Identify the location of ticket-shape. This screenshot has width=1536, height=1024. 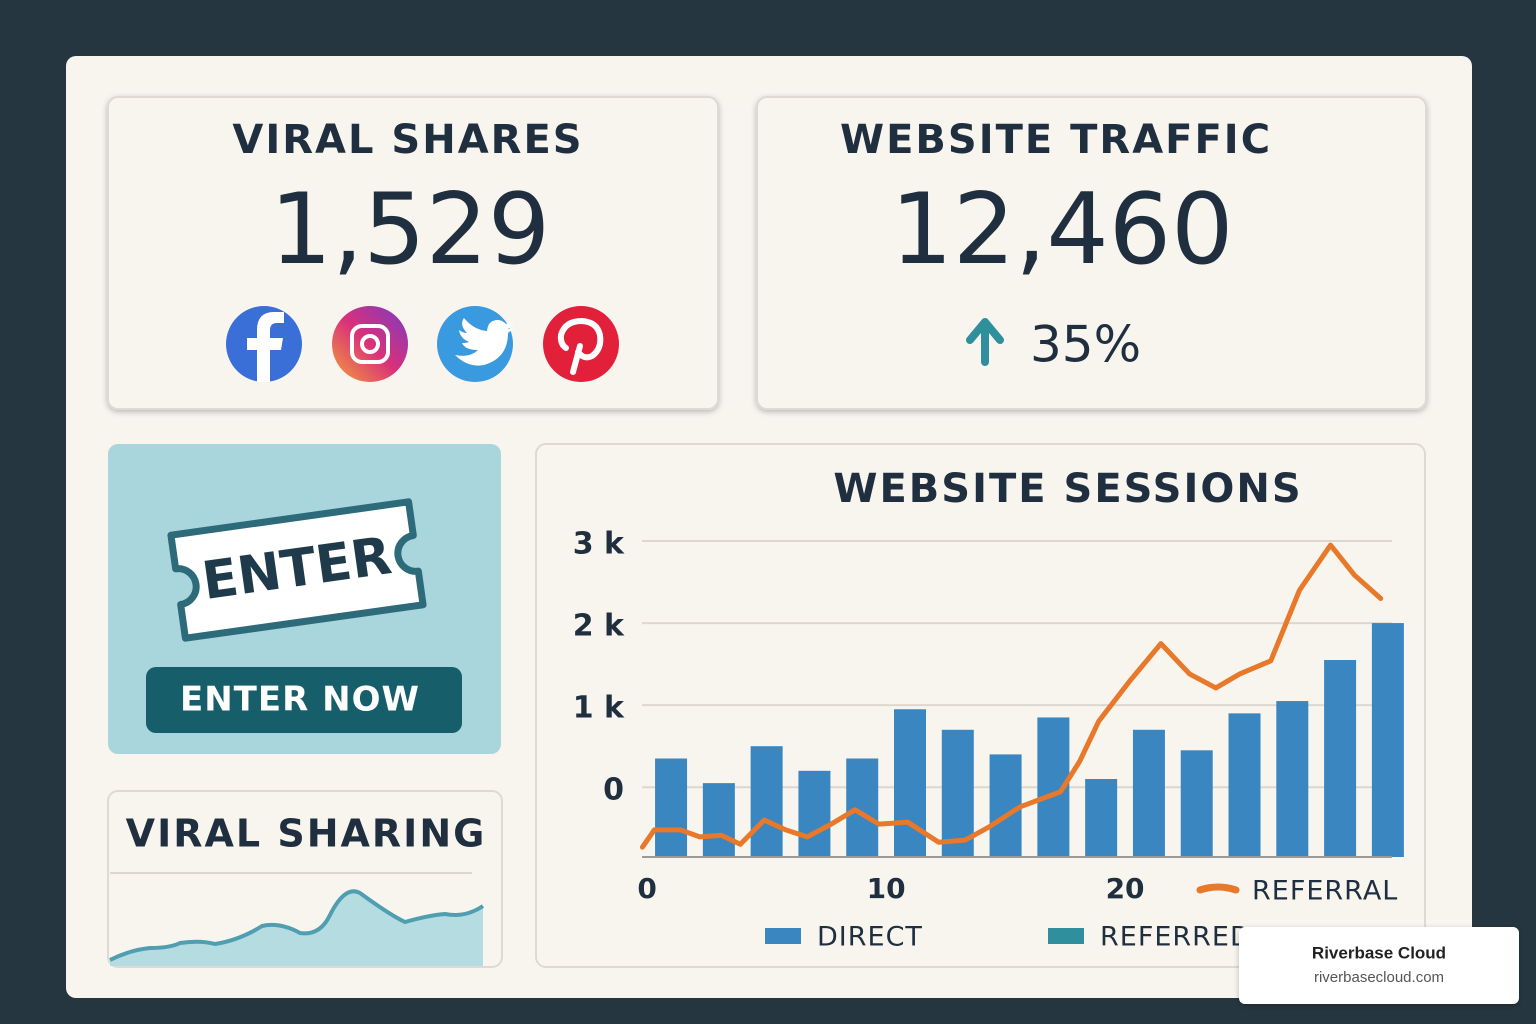
(297, 570).